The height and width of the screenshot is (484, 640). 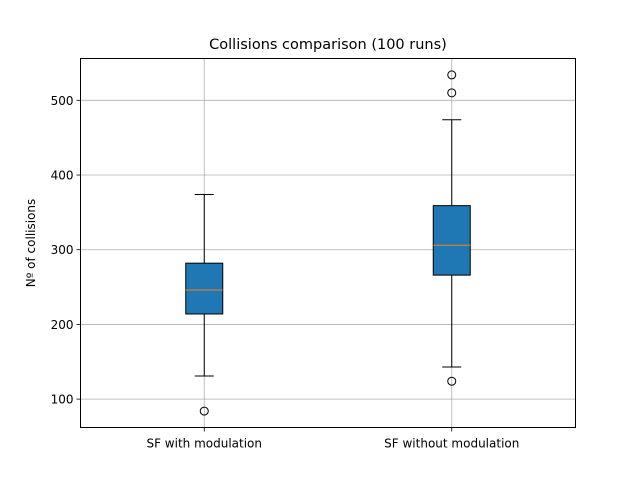 I want to click on chart-title: Collisions comparison (100 runs), so click(x=328, y=45).